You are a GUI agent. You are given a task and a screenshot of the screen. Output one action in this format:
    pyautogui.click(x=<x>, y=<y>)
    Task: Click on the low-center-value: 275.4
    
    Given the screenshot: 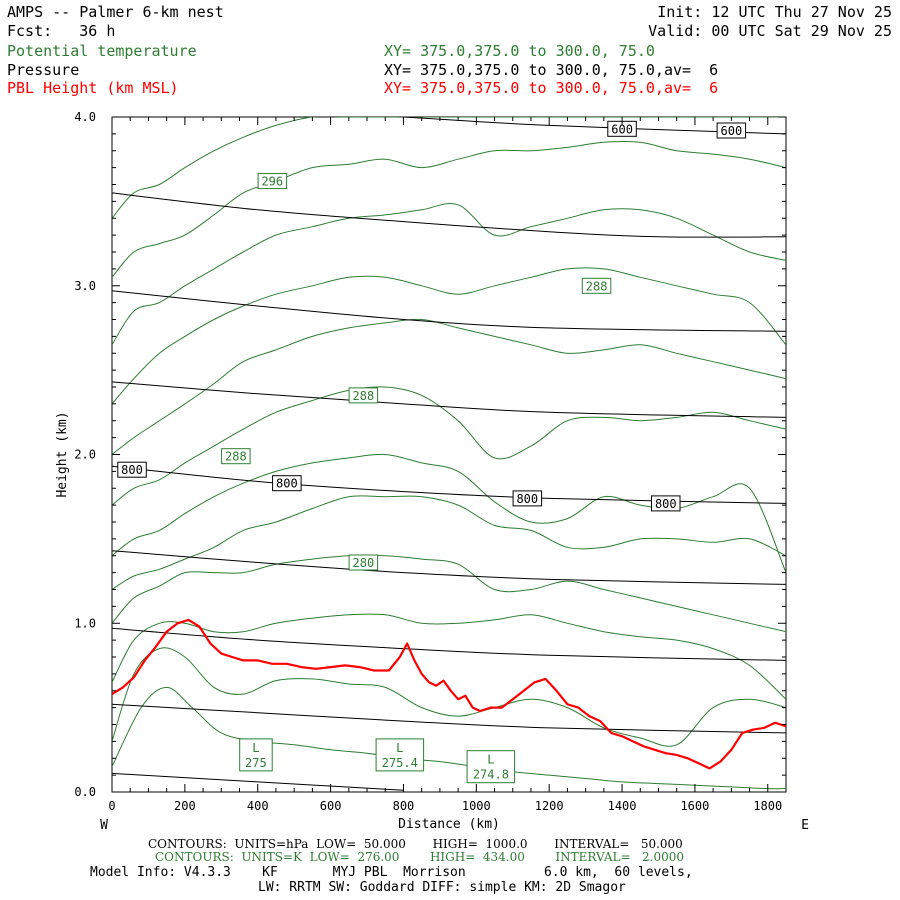 What is the action you would take?
    pyautogui.click(x=400, y=763)
    